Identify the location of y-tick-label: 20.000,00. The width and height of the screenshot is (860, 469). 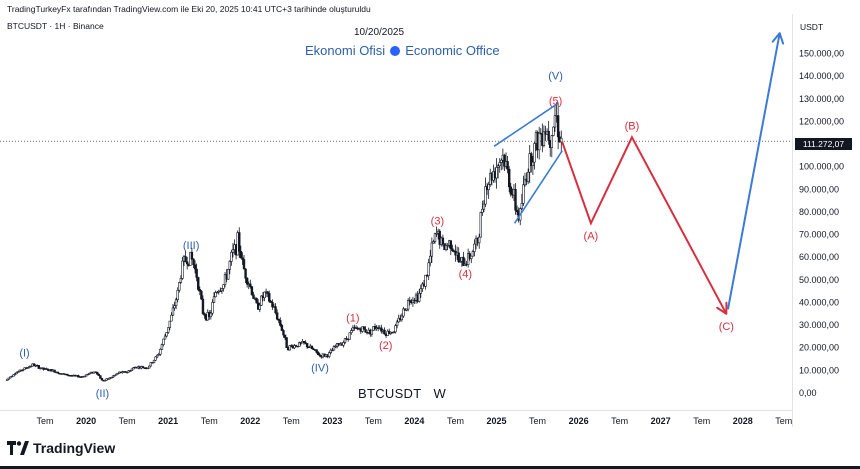
(819, 348).